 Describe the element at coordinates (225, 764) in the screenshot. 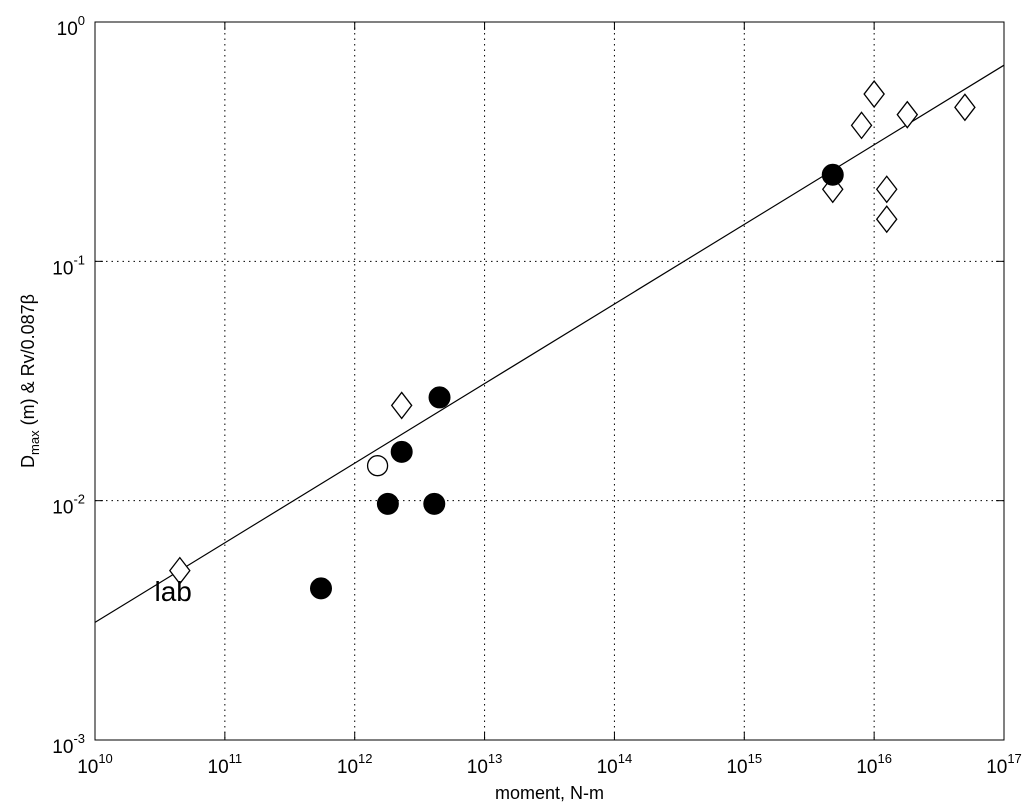

I see `x-tick-label: 1011` at that location.